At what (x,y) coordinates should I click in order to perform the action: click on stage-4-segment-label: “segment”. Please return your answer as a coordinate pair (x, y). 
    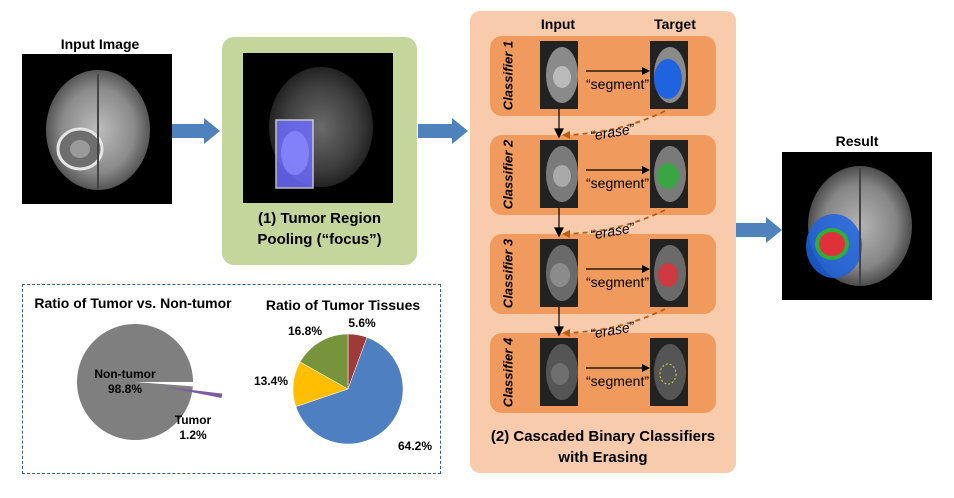
    Looking at the image, I should click on (618, 381).